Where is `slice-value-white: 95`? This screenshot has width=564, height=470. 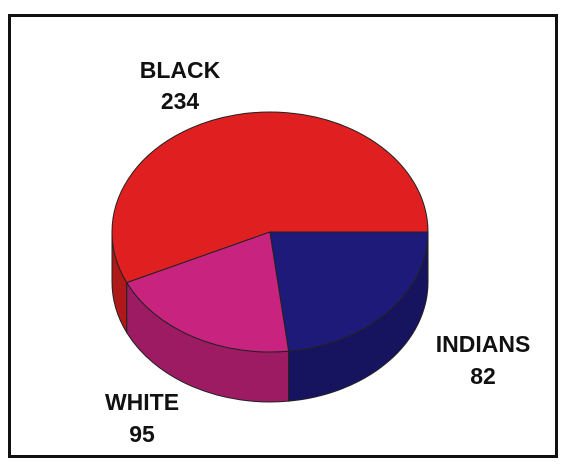
slice-value-white: 95 is located at coordinates (142, 434).